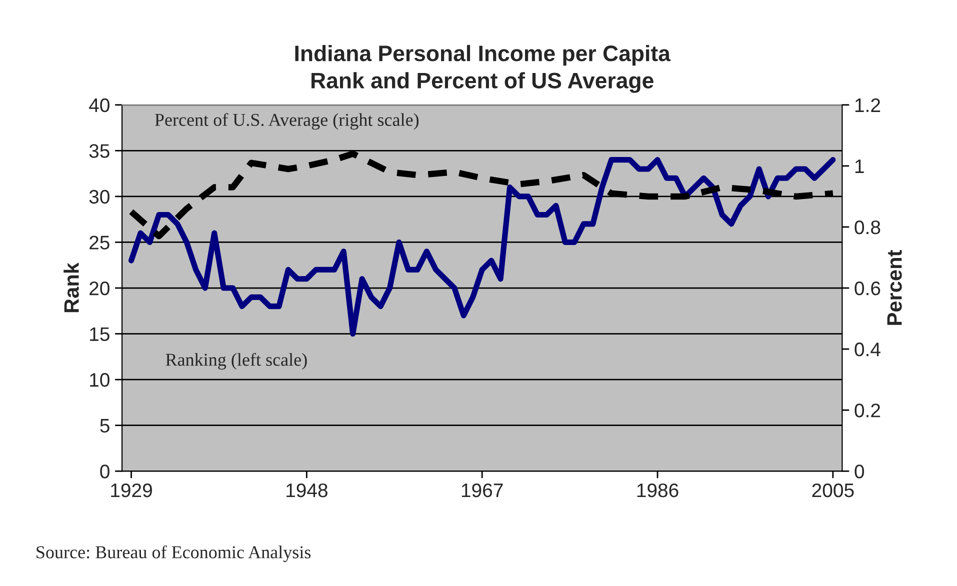 Image resolution: width=957 pixels, height=586 pixels. What do you see at coordinates (173, 553) in the screenshot?
I see `source-note: Source: Bureau of Economic Analysis` at bounding box center [173, 553].